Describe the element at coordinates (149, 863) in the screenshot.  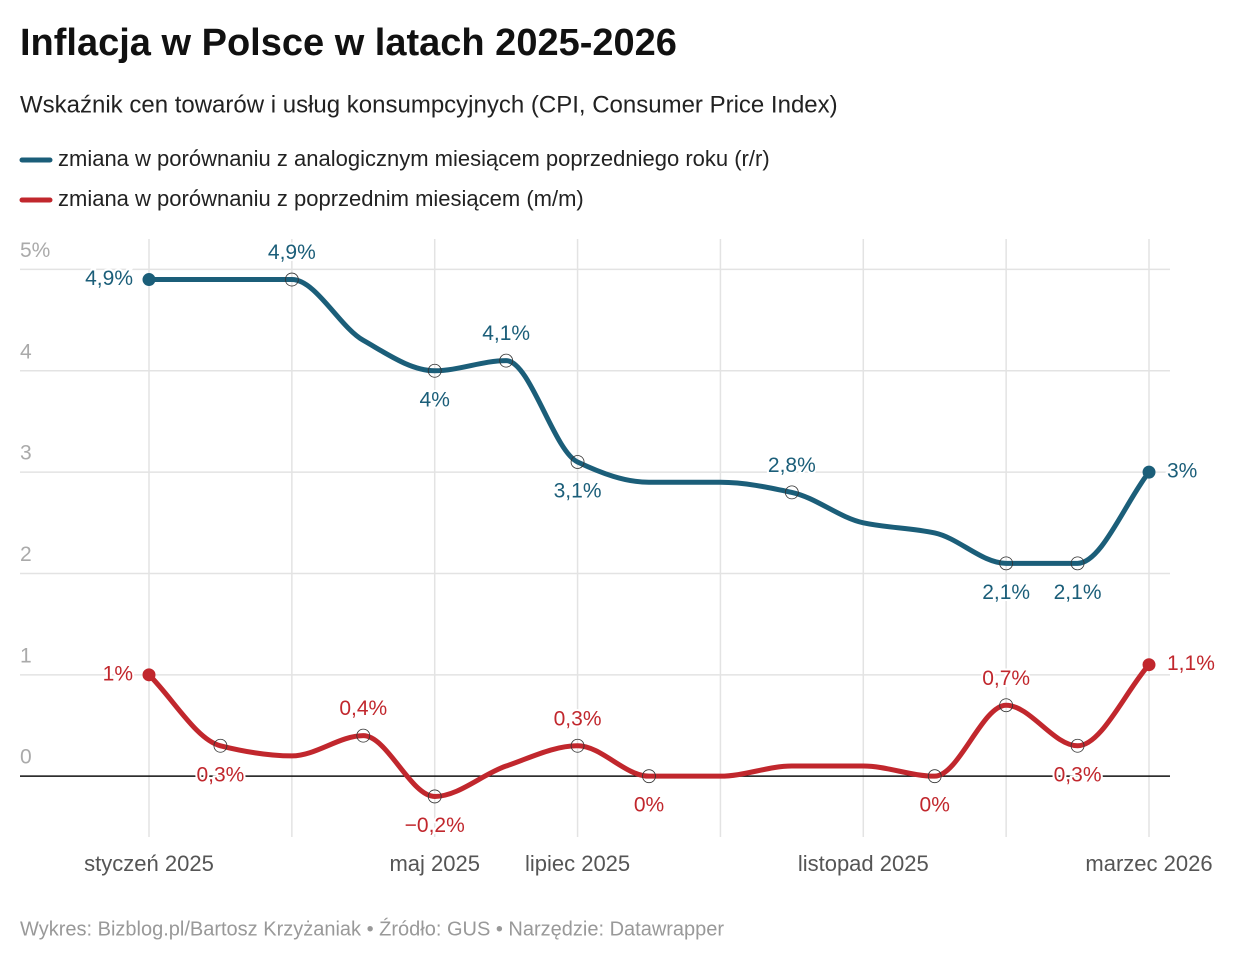
I see `x-tick-label: styczeń 2025` at that location.